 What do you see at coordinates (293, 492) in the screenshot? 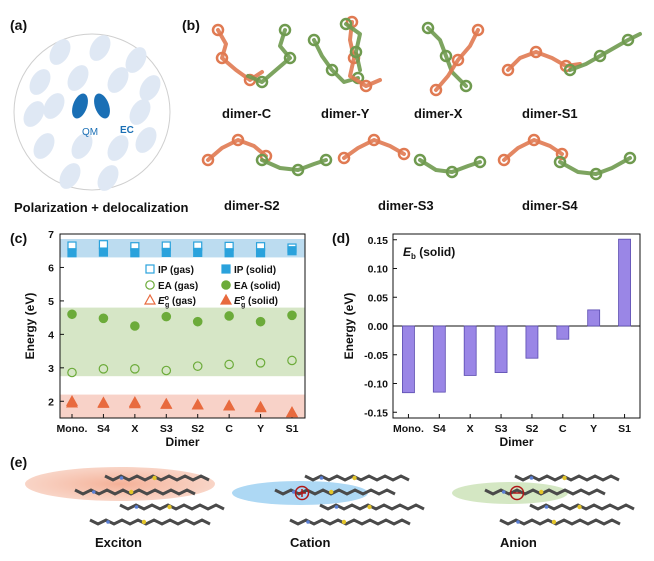
I see `mol-1-b-n` at bounding box center [293, 492].